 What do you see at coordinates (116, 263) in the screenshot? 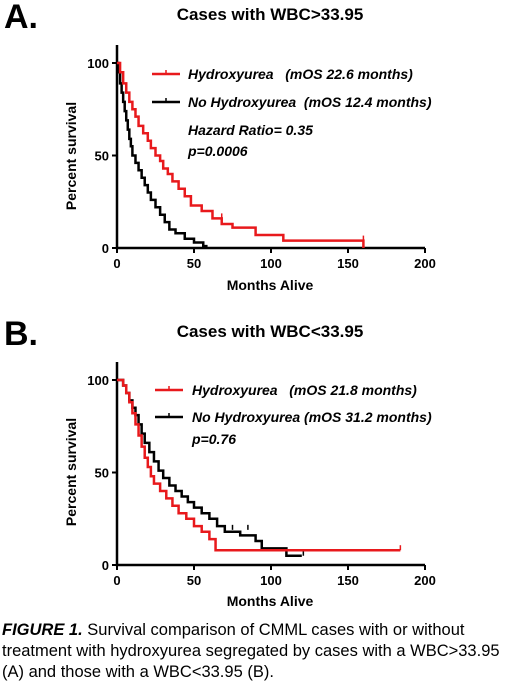
I see `x-tick-label-a: 0` at bounding box center [116, 263].